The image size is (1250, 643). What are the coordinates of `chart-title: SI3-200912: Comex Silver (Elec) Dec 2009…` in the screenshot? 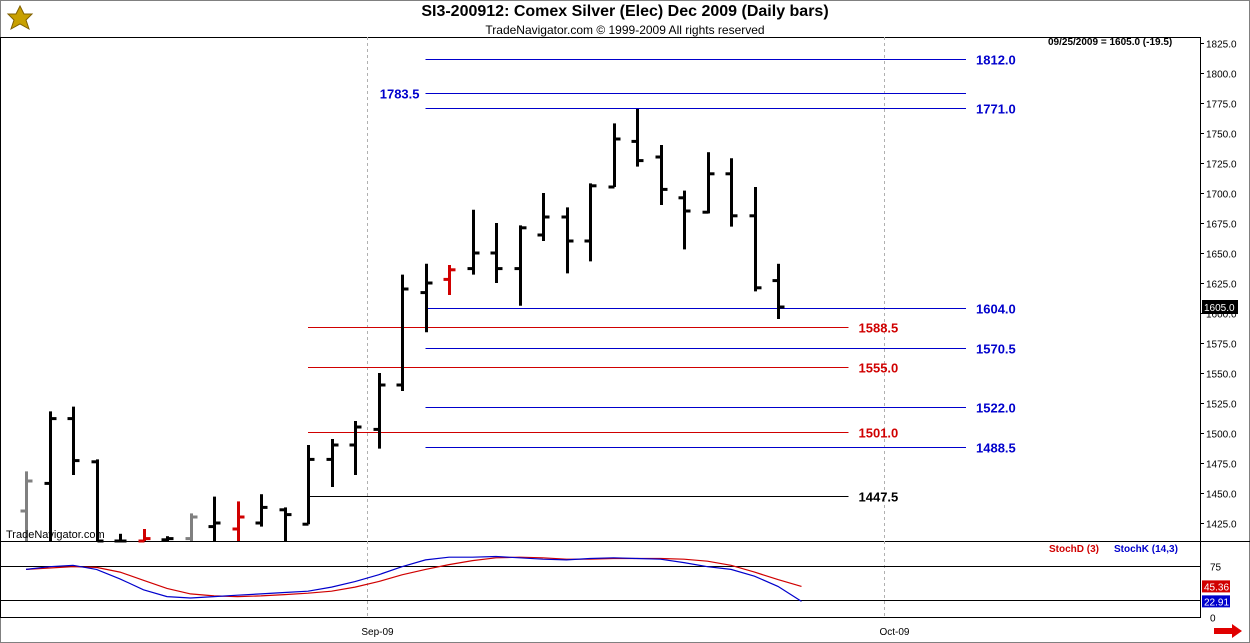 It's located at (625, 11).